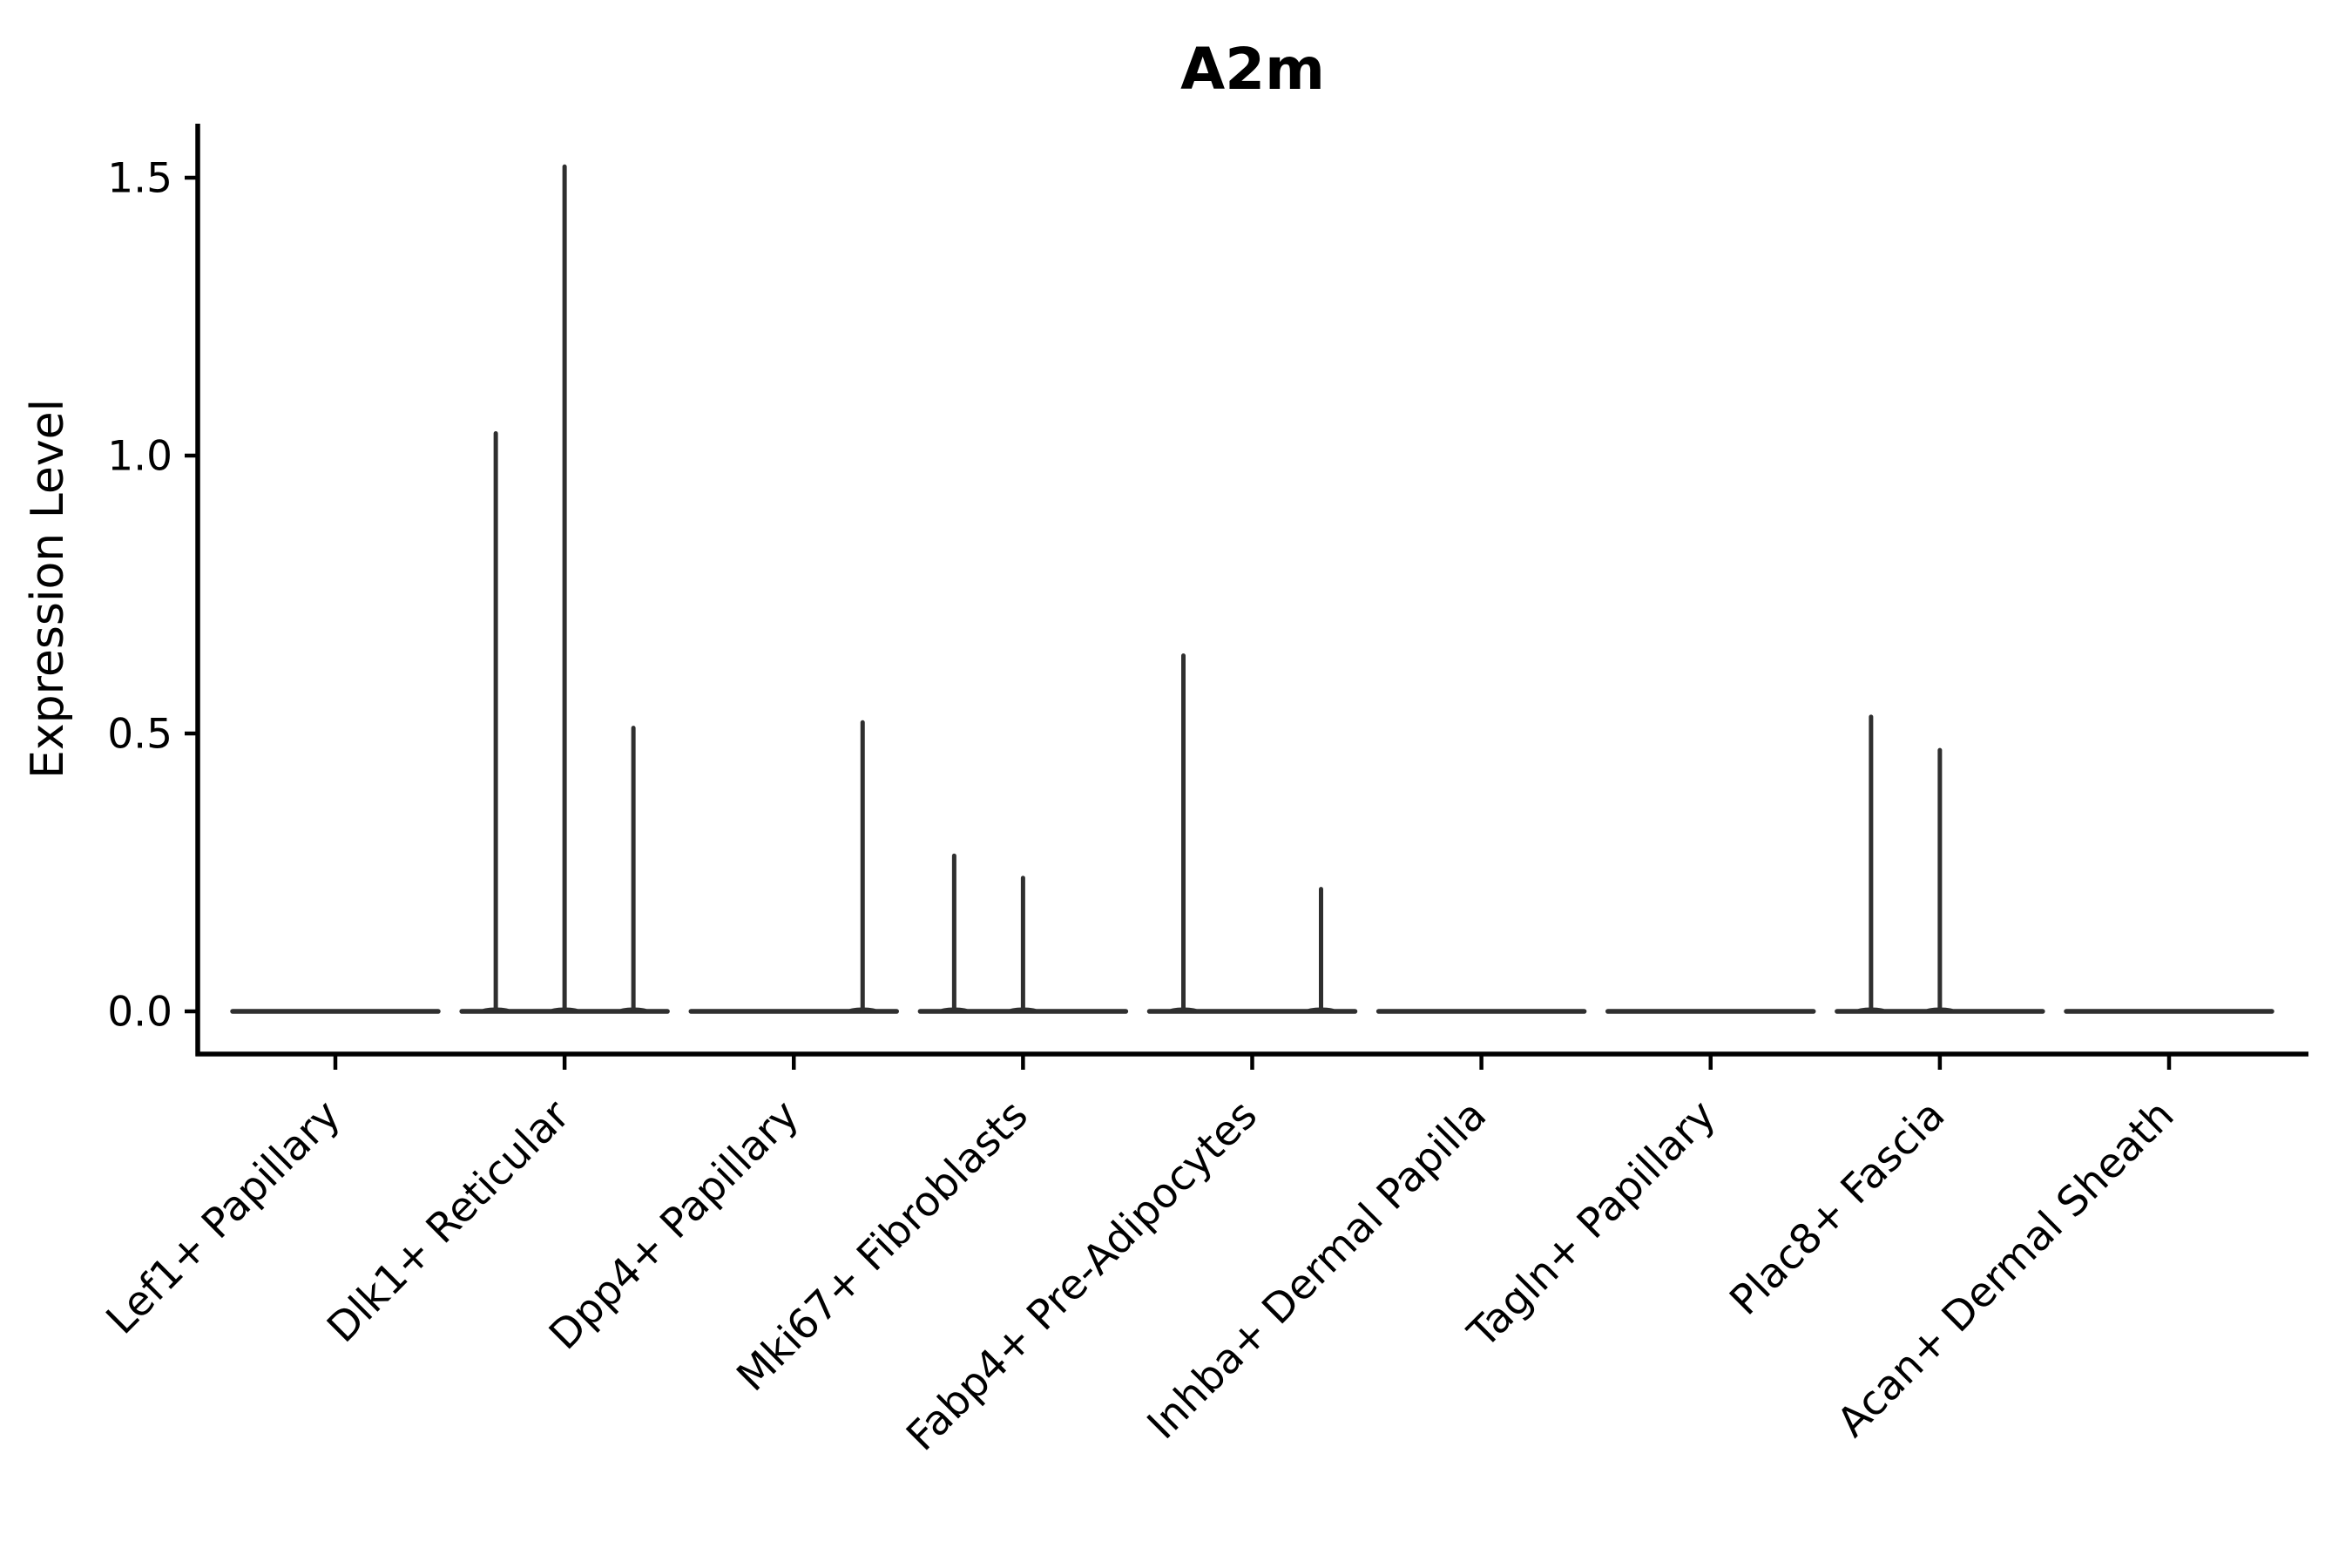  What do you see at coordinates (152, 595) in the screenshot?
I see `y-axis: 0.0 0.5 1.0 1.5` at bounding box center [152, 595].